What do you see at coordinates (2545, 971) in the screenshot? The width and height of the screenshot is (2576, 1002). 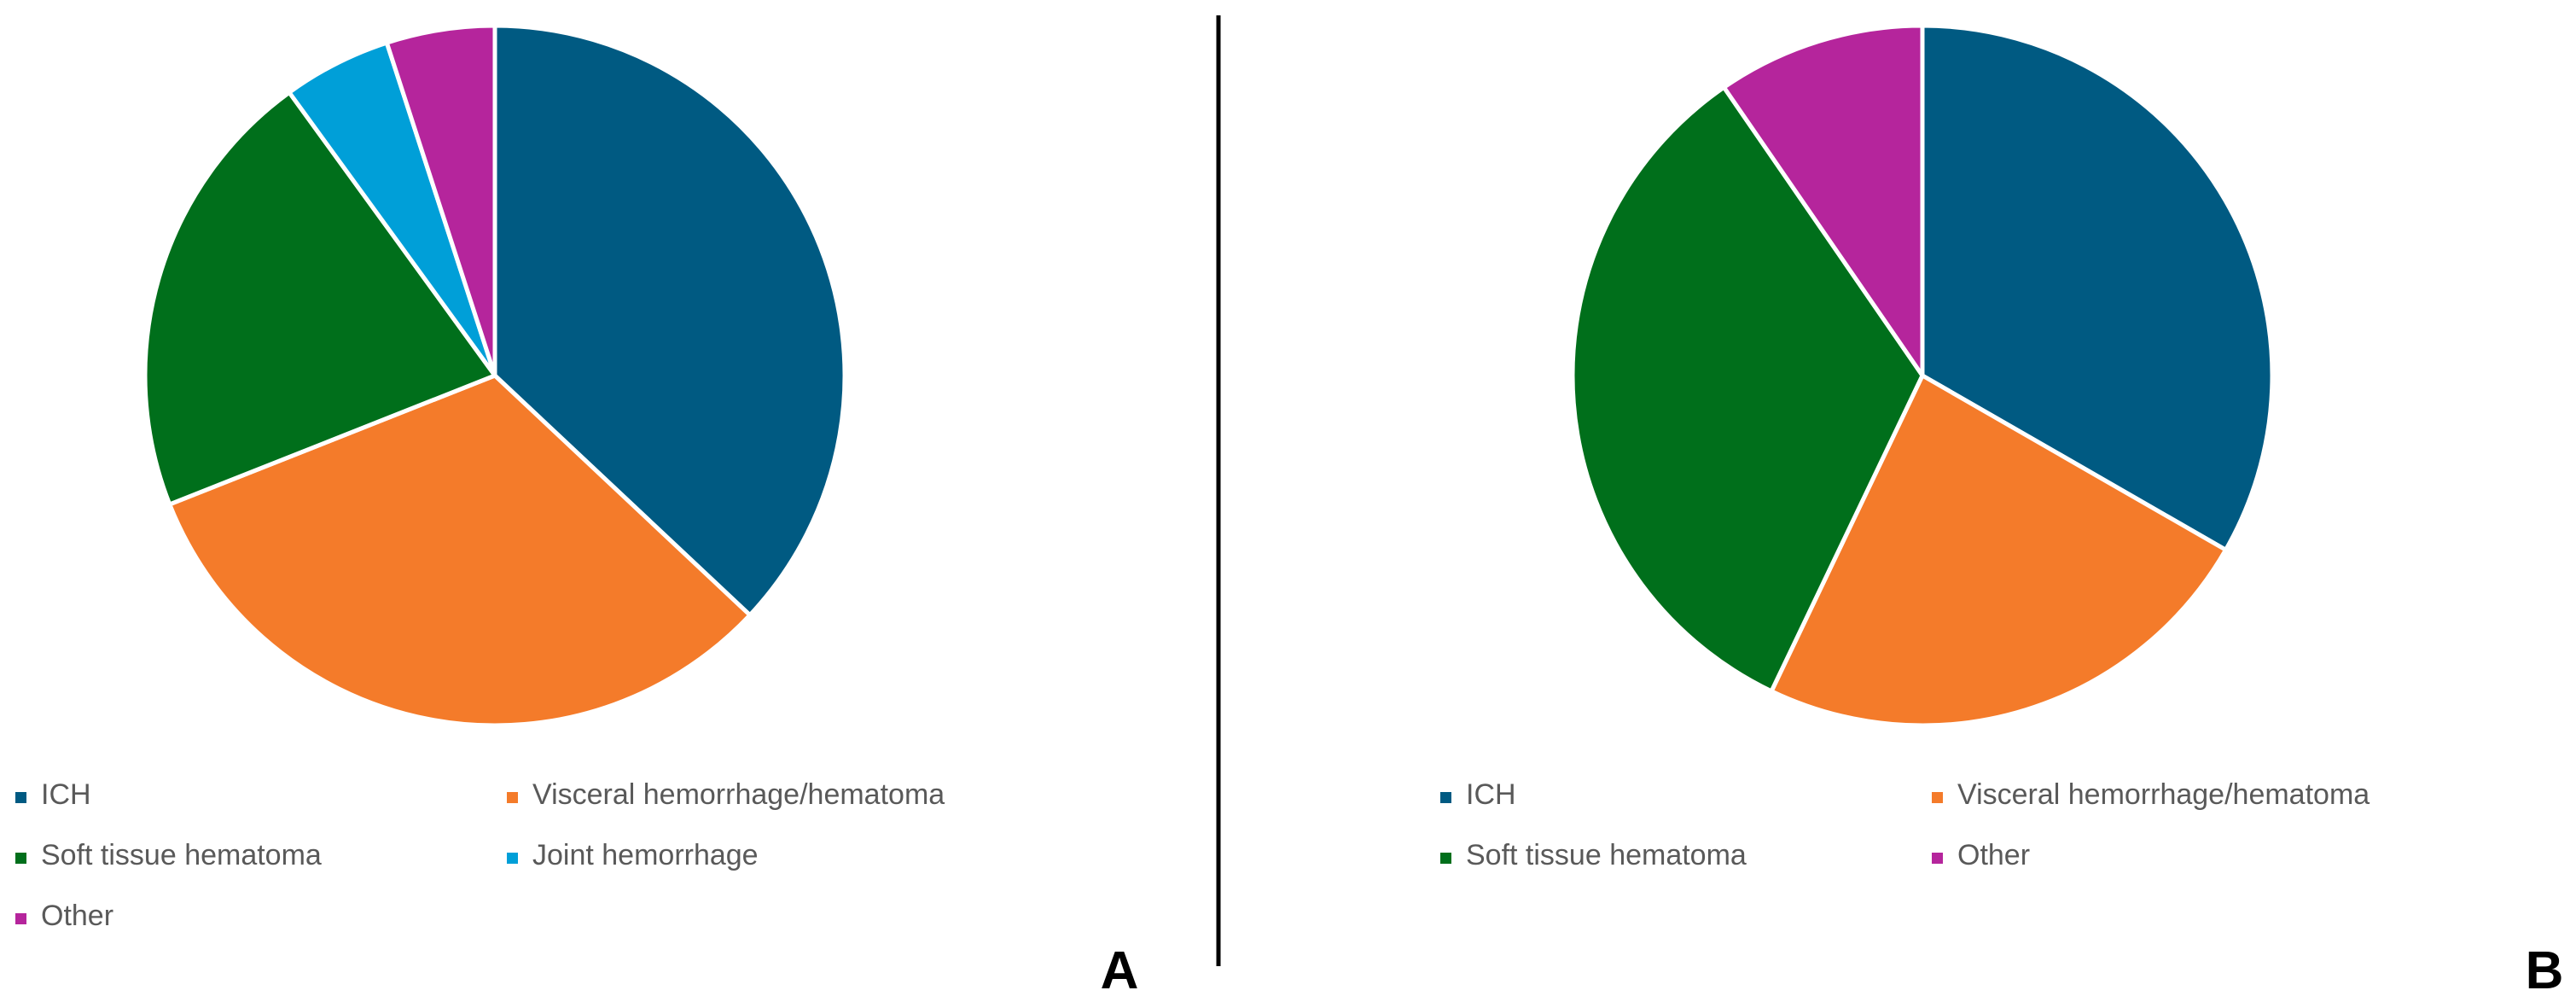 I see `panel-label-b: B` at bounding box center [2545, 971].